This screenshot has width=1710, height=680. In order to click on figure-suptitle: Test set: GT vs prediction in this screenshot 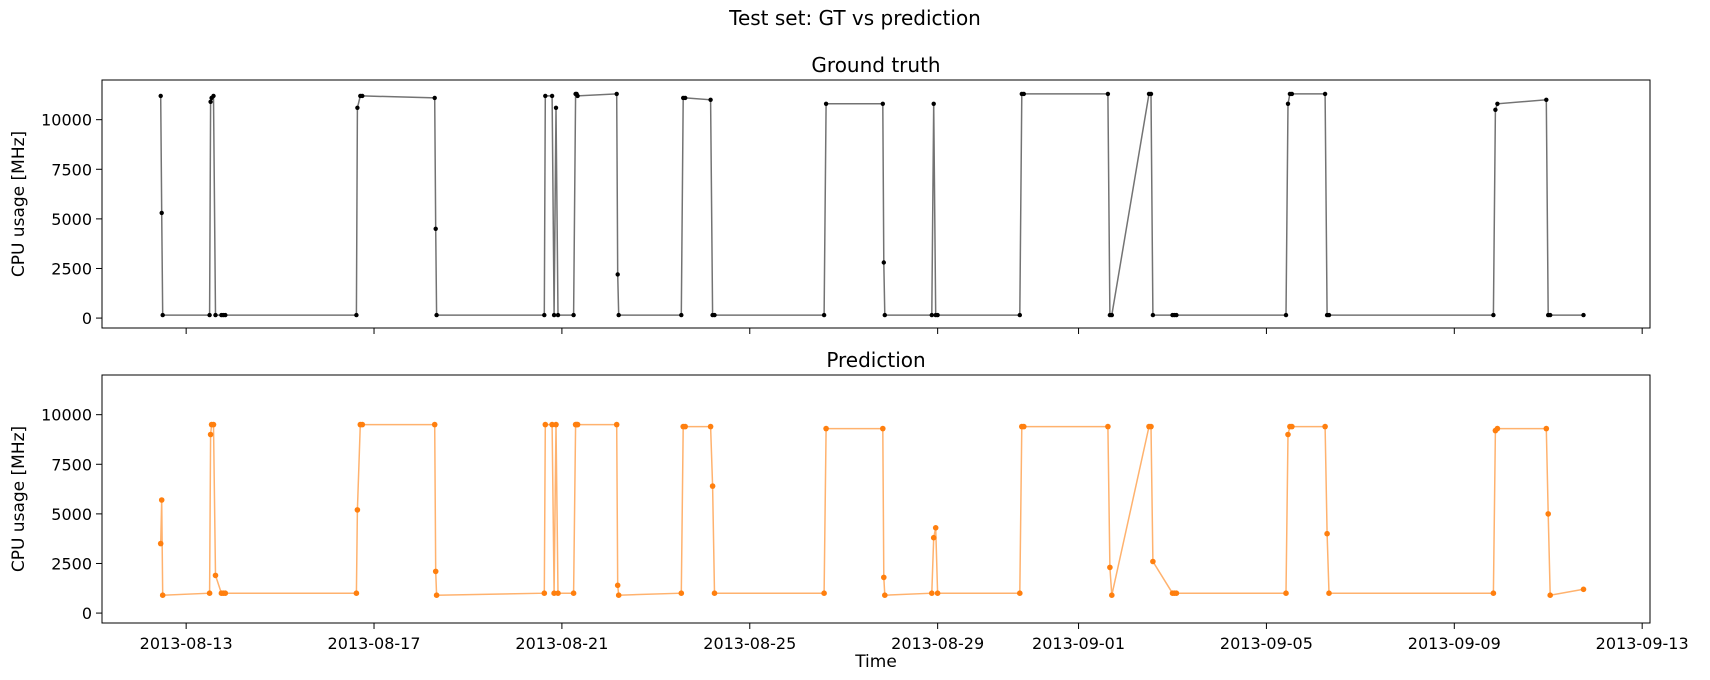, I will do `click(854, 18)`.